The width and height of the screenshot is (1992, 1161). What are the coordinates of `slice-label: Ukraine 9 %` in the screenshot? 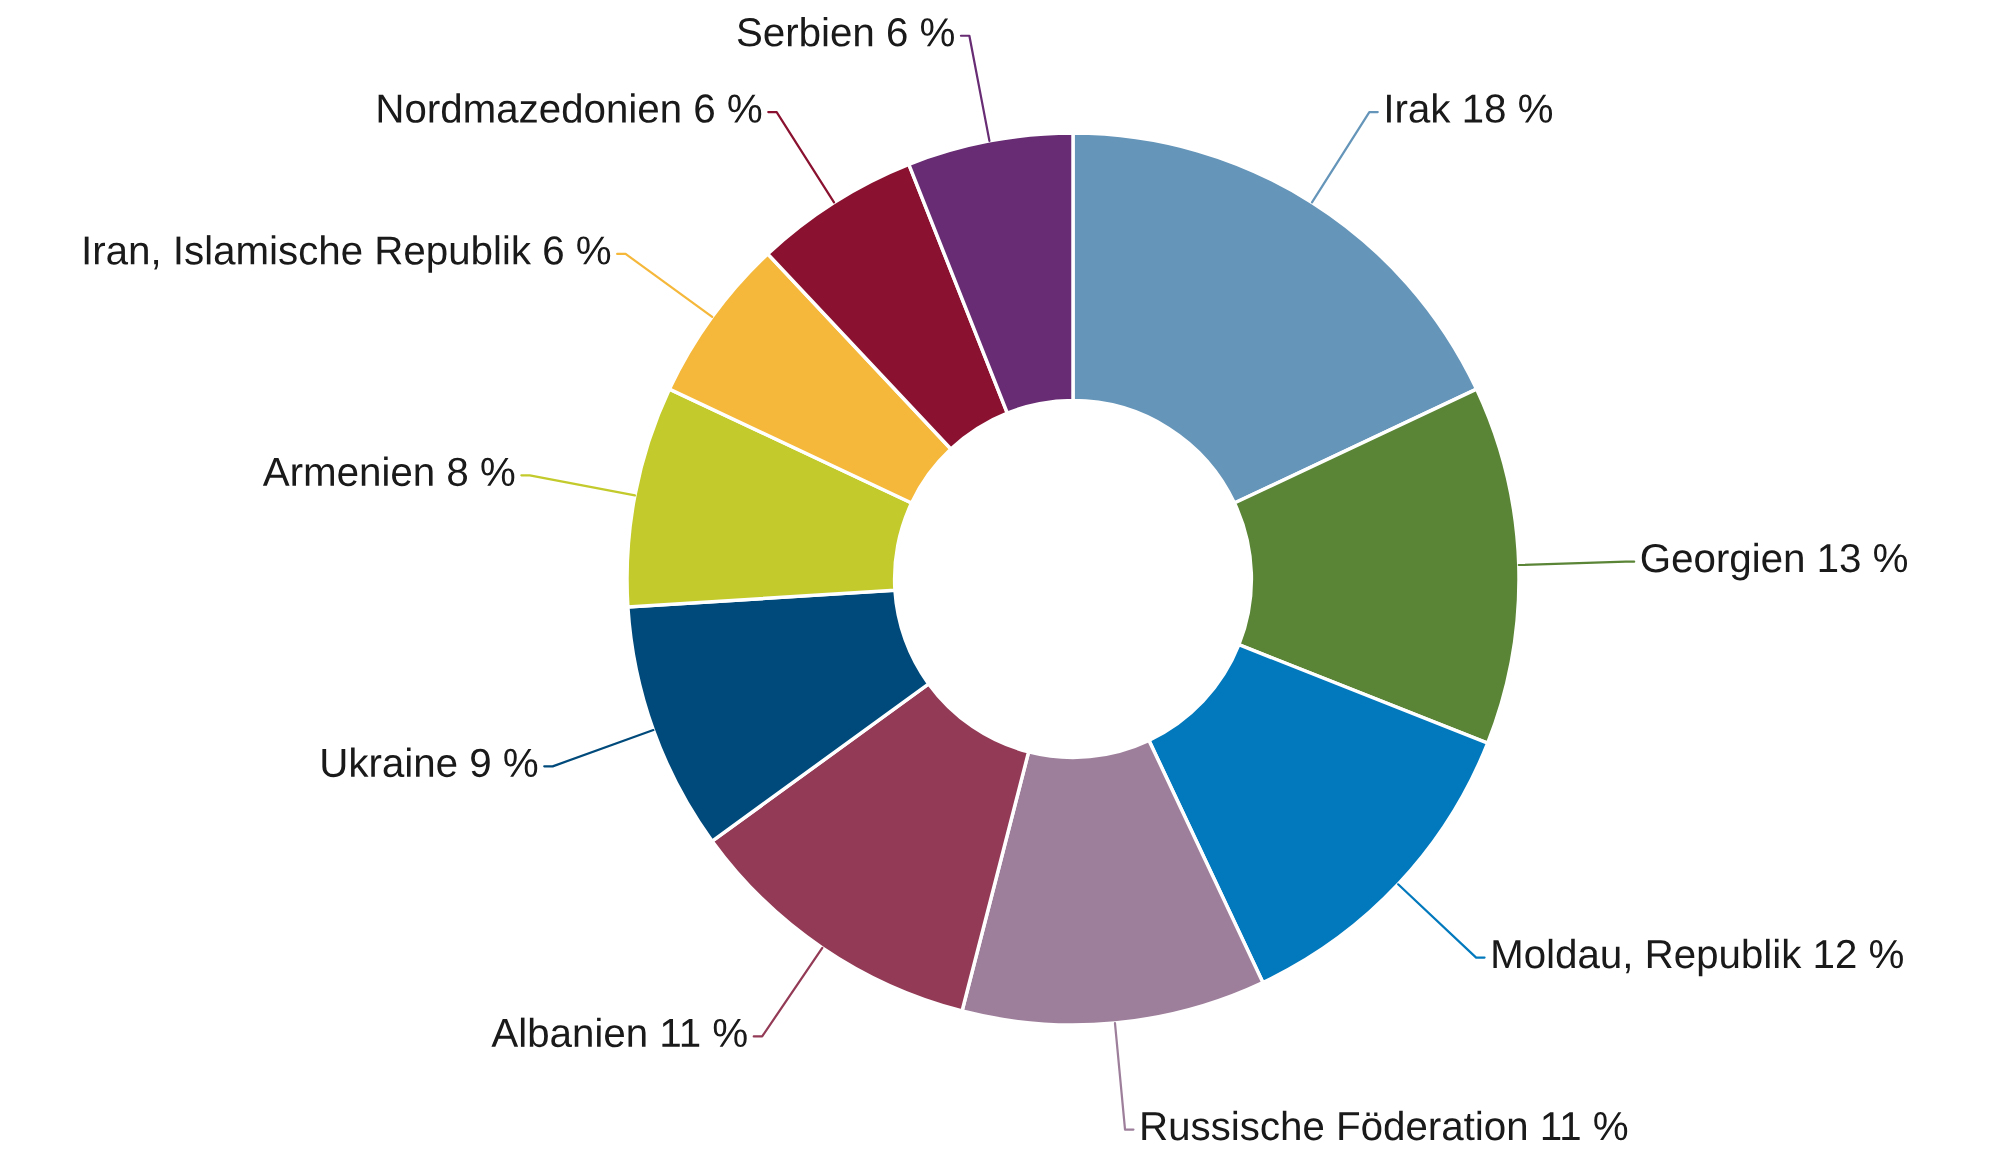 It's located at (430, 762).